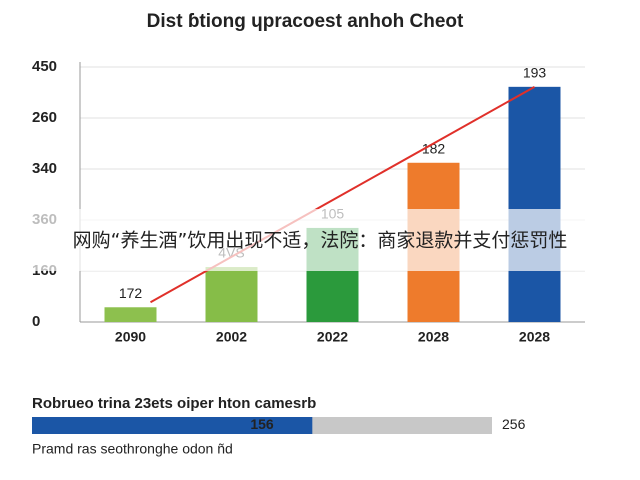 The width and height of the screenshot is (640, 480). I want to click on caption-band, so click(320, 240).